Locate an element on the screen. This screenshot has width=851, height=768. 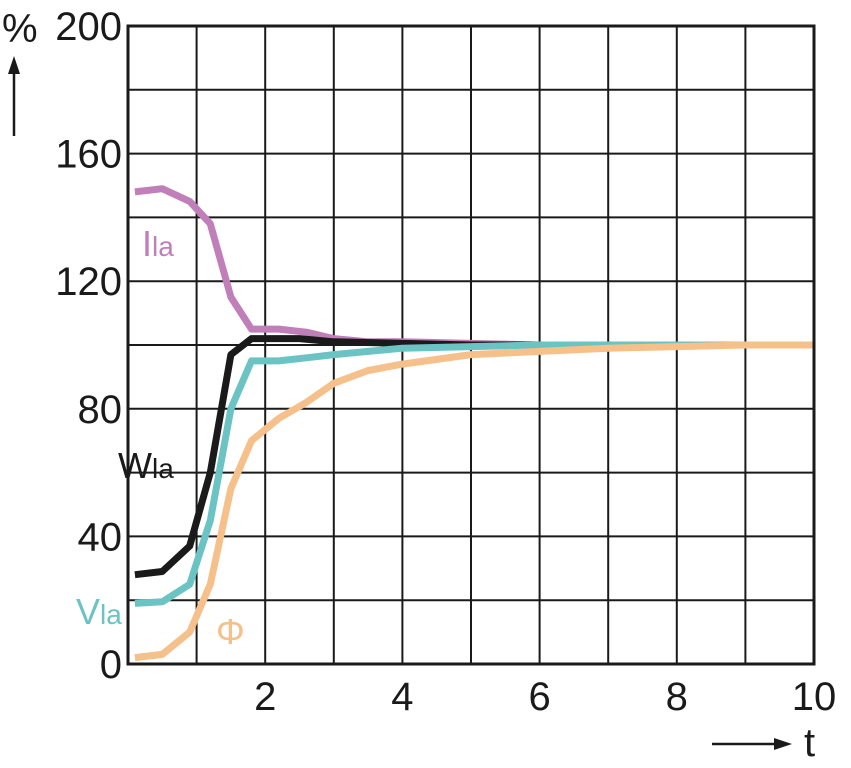
y-axis-arrow-icon is located at coordinates (14, 96).